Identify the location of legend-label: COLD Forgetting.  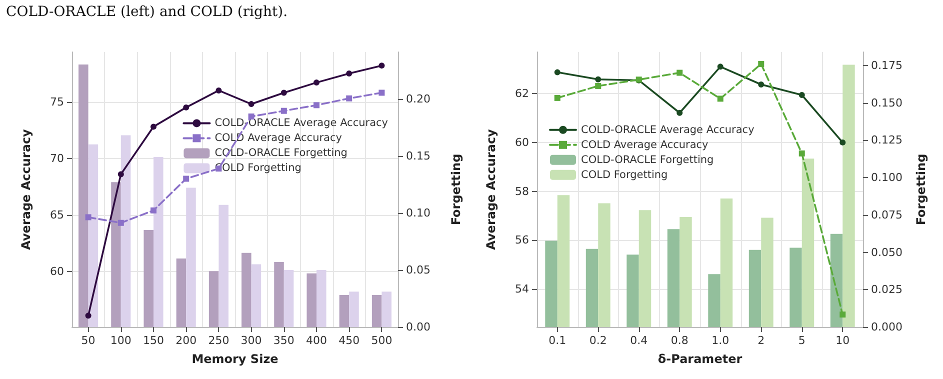
(624, 174).